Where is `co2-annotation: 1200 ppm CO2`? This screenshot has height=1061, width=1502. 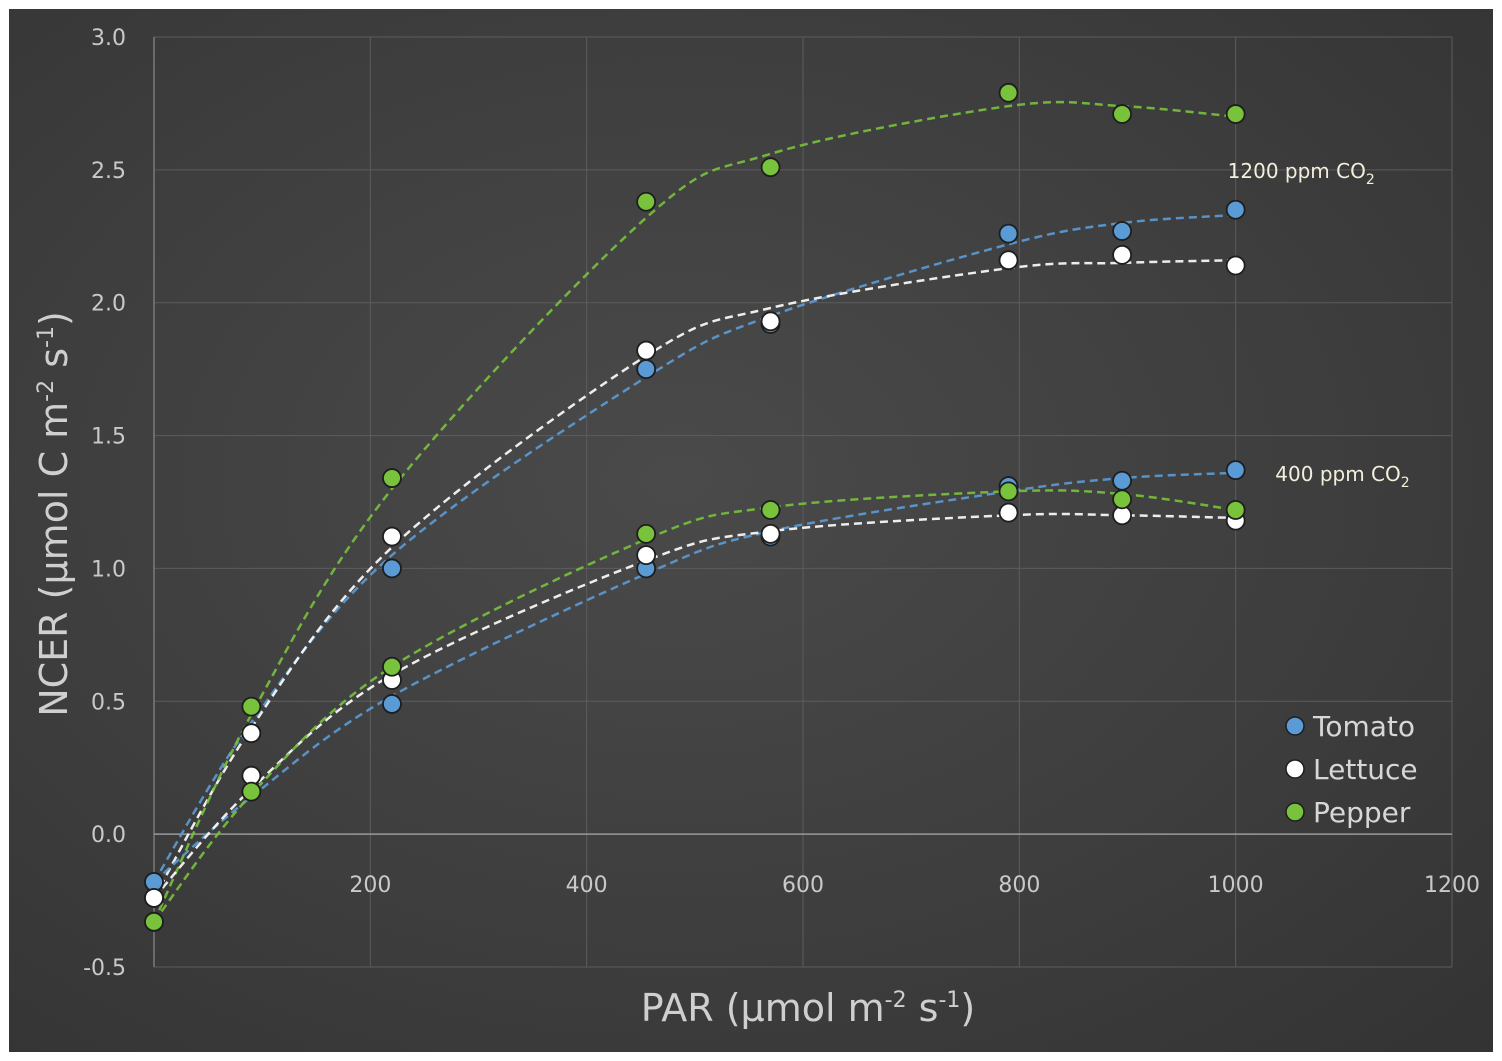 co2-annotation: 1200 ppm CO2 is located at coordinates (1301, 173).